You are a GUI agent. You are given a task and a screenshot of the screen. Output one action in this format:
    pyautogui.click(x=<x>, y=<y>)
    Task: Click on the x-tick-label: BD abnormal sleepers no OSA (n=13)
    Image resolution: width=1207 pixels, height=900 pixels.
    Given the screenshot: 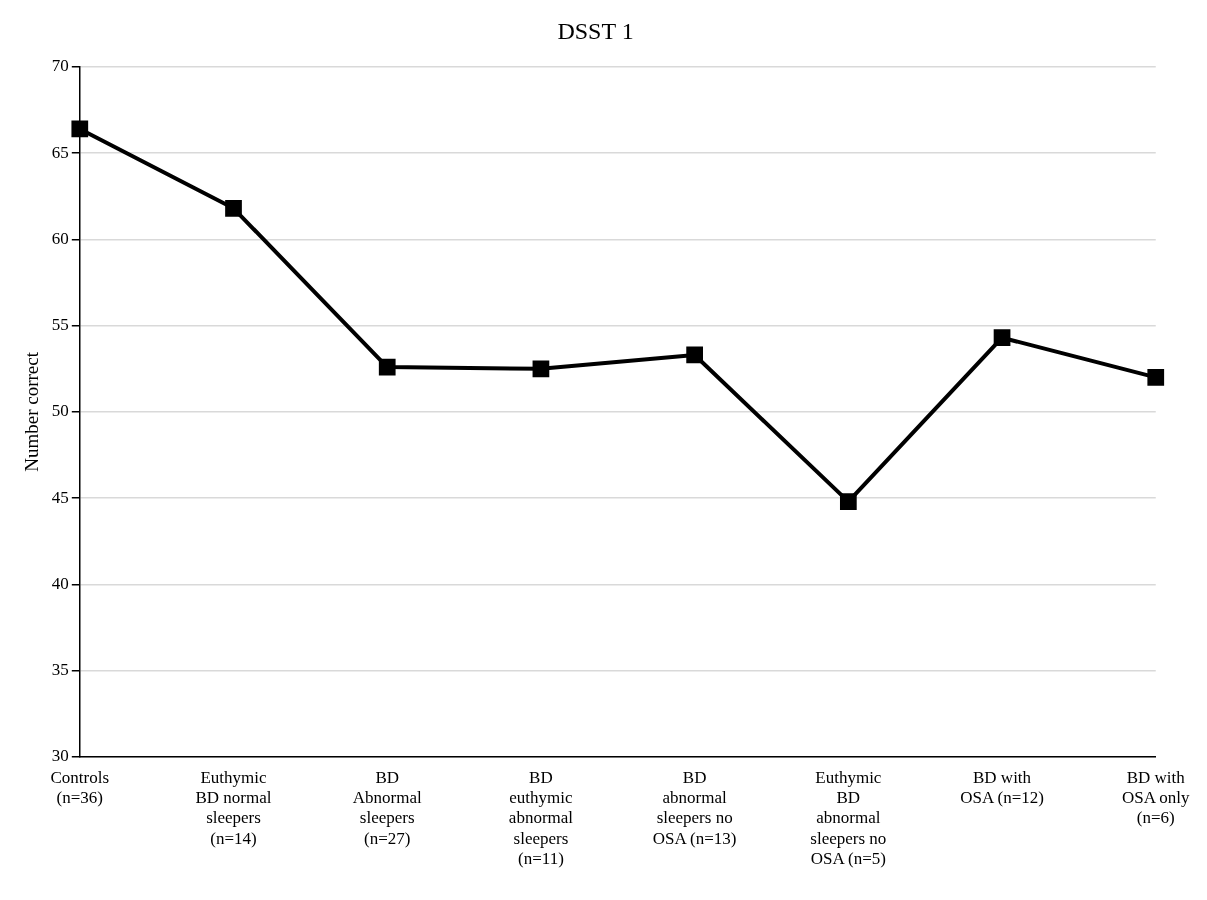 What is the action you would take?
    pyautogui.click(x=694, y=807)
    